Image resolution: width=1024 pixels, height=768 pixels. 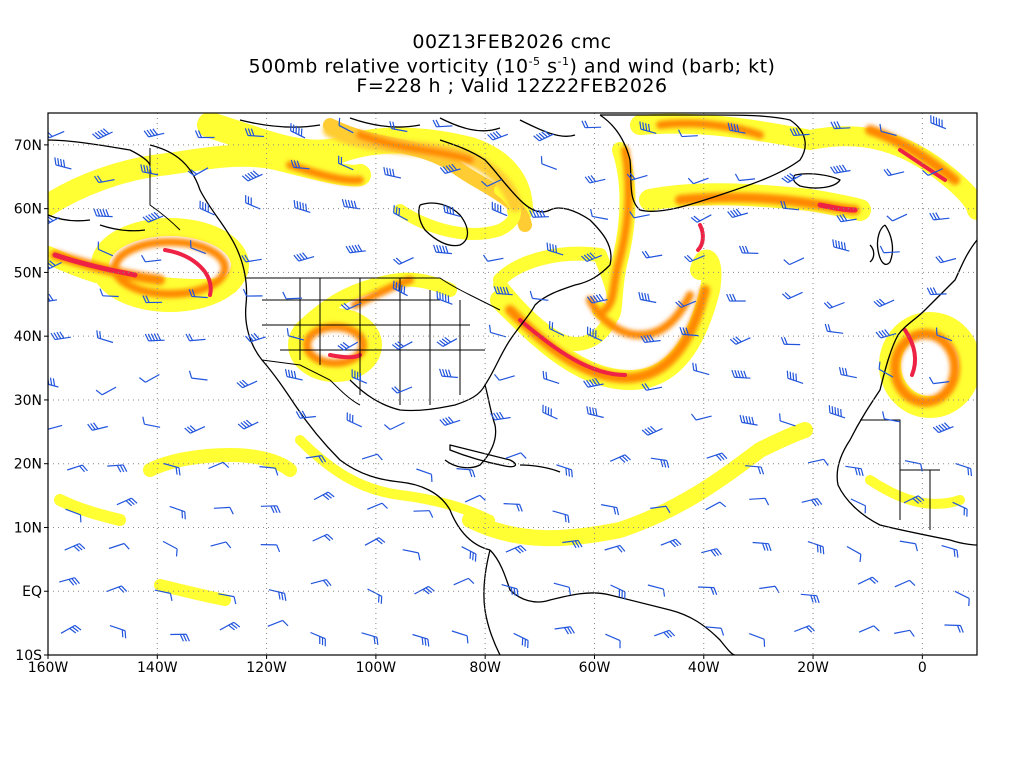 What do you see at coordinates (512, 86) in the screenshot?
I see `title-line-valid-time: F=228 h ; Valid 12Z22FEB2026` at bounding box center [512, 86].